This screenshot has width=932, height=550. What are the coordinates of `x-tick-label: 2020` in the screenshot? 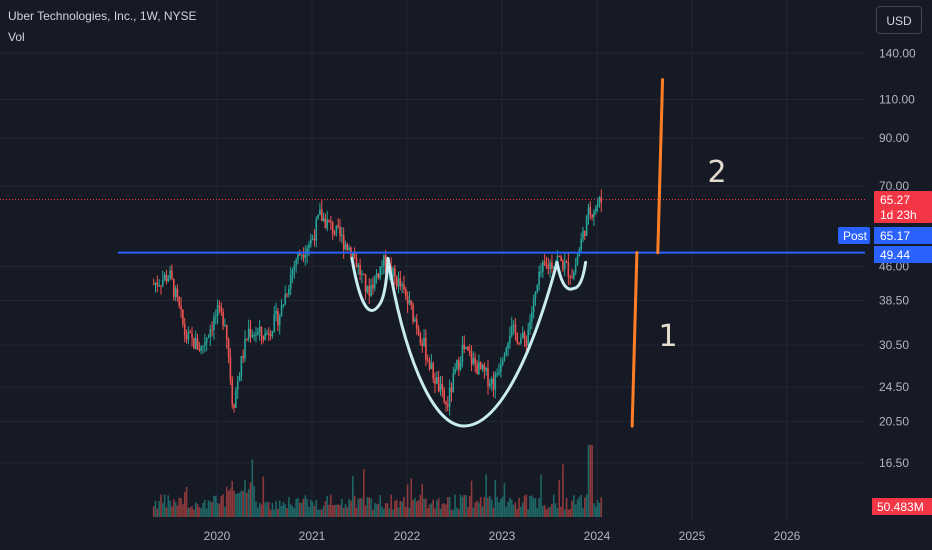 It's located at (217, 536).